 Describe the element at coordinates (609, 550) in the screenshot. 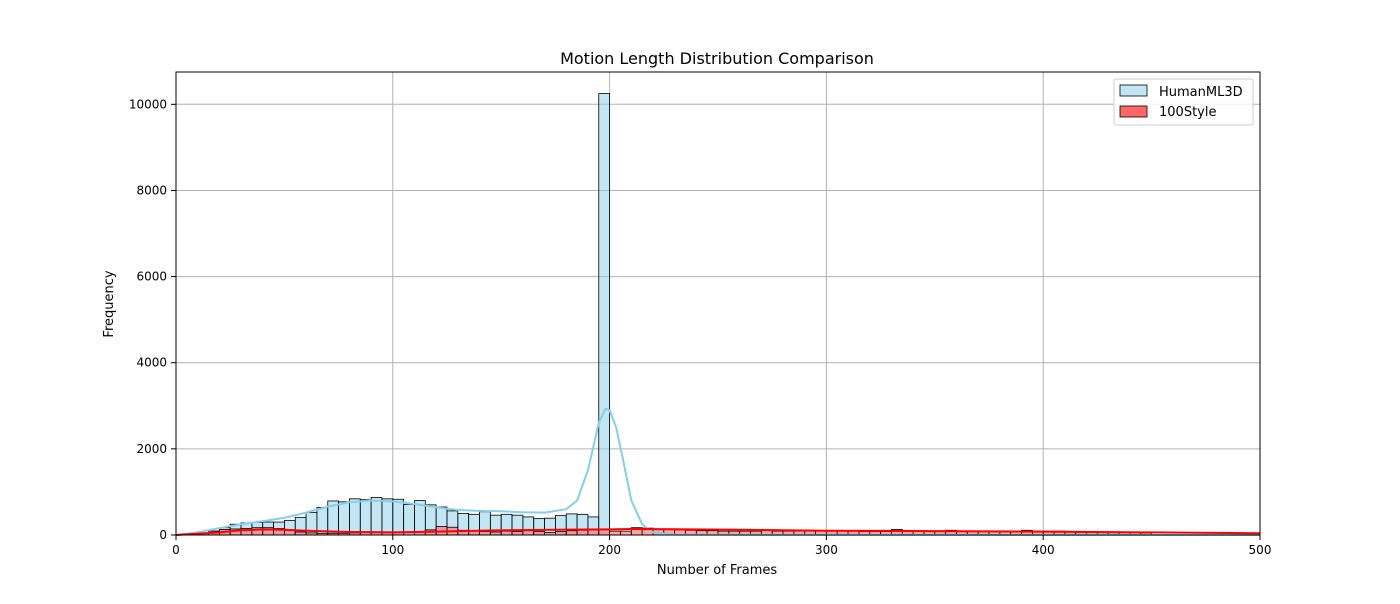

I see `x-tick-label: 200` at that location.